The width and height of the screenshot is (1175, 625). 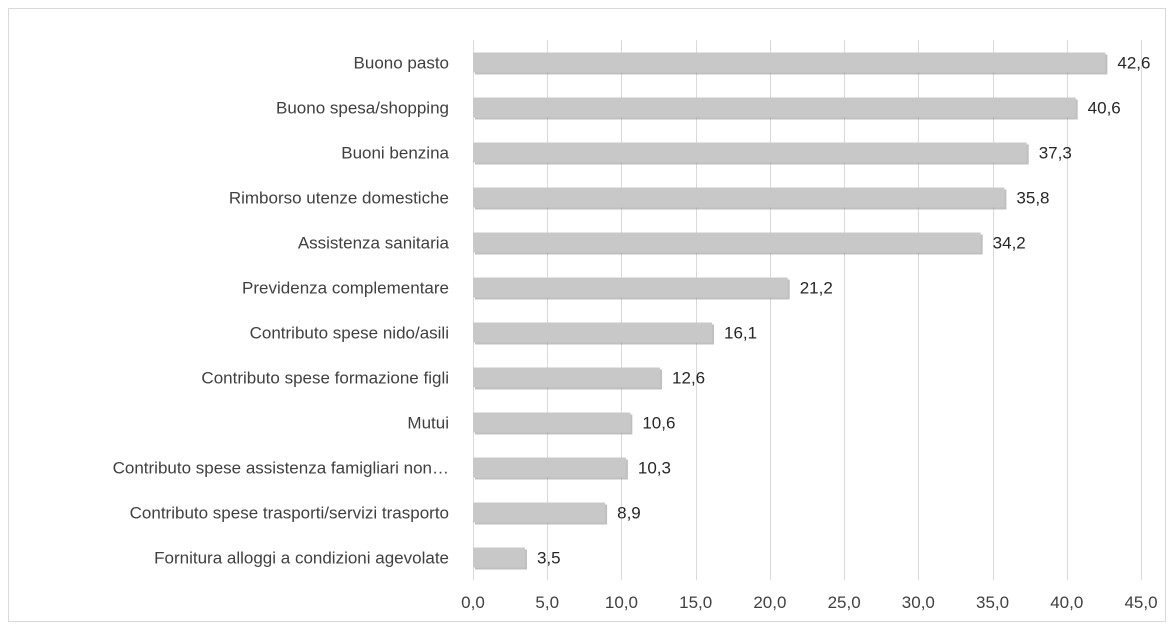 What do you see at coordinates (740, 333) in the screenshot?
I see `data-label: 16,1` at bounding box center [740, 333].